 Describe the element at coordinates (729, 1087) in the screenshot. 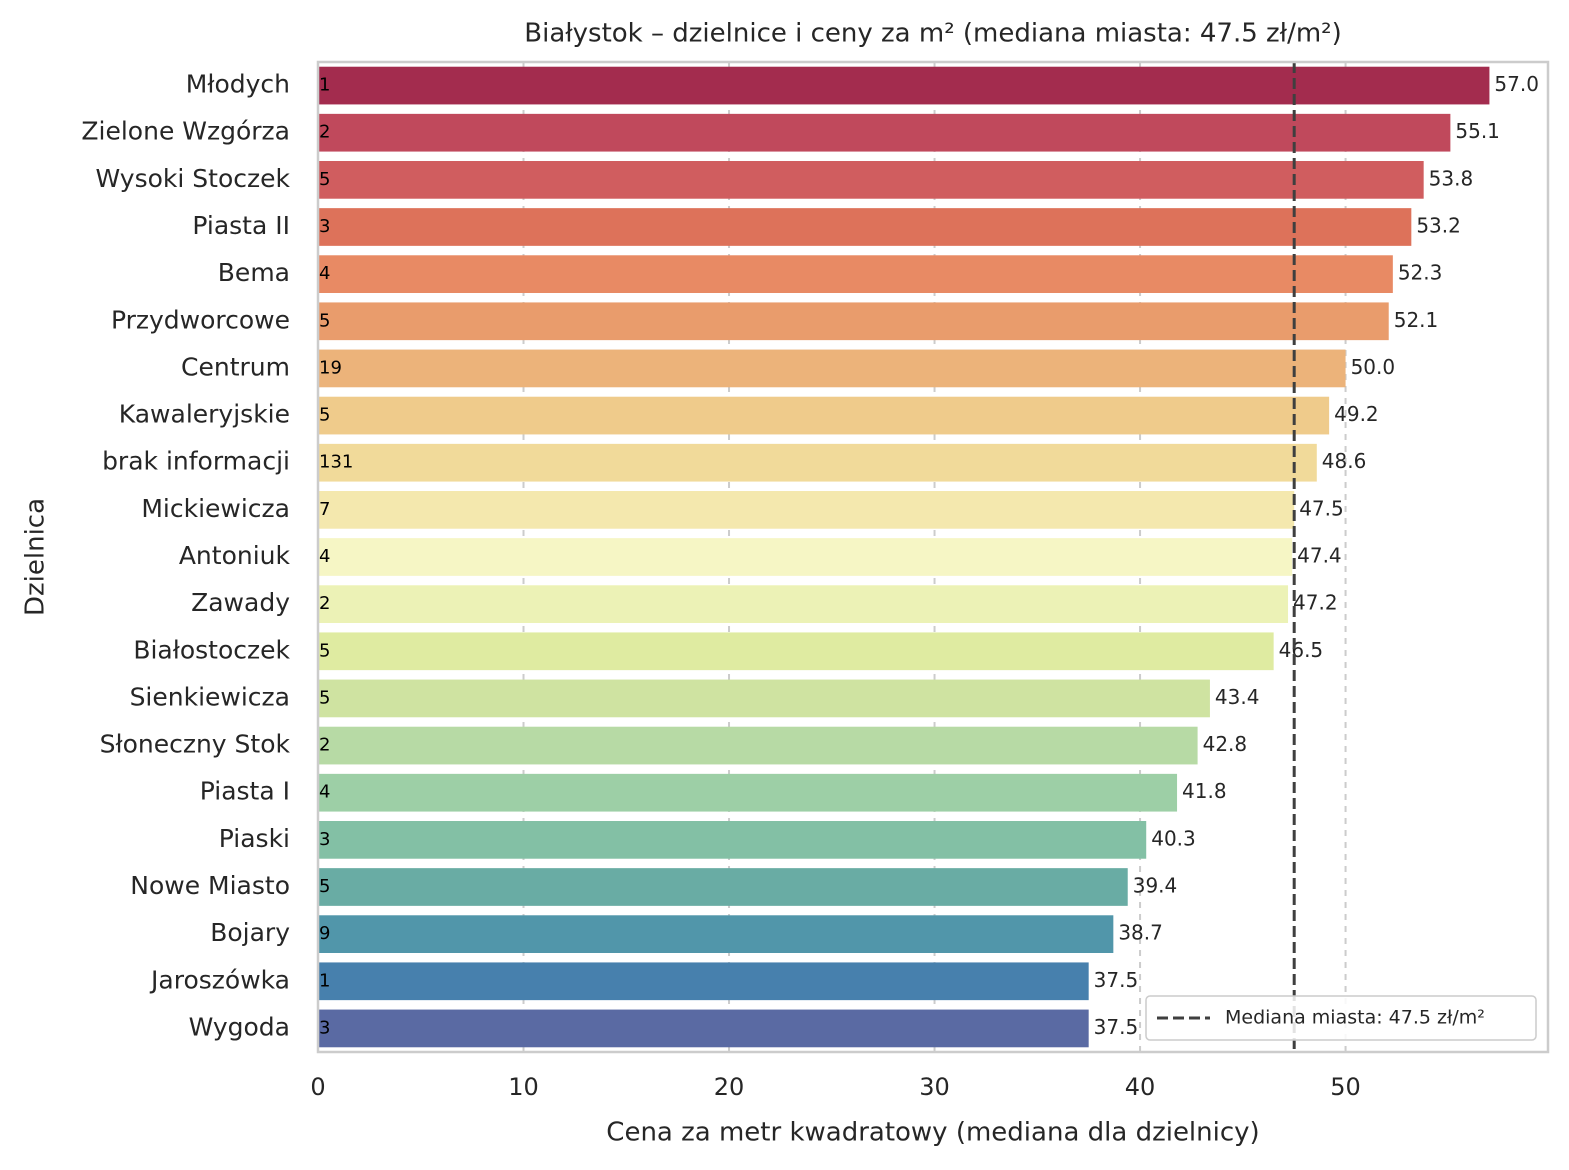

I see `x-tick-label: 20` at that location.